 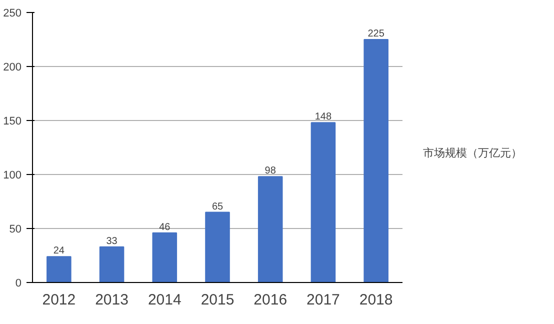 What do you see at coordinates (12, 68) in the screenshot?
I see `y-tick-label: 200` at bounding box center [12, 68].